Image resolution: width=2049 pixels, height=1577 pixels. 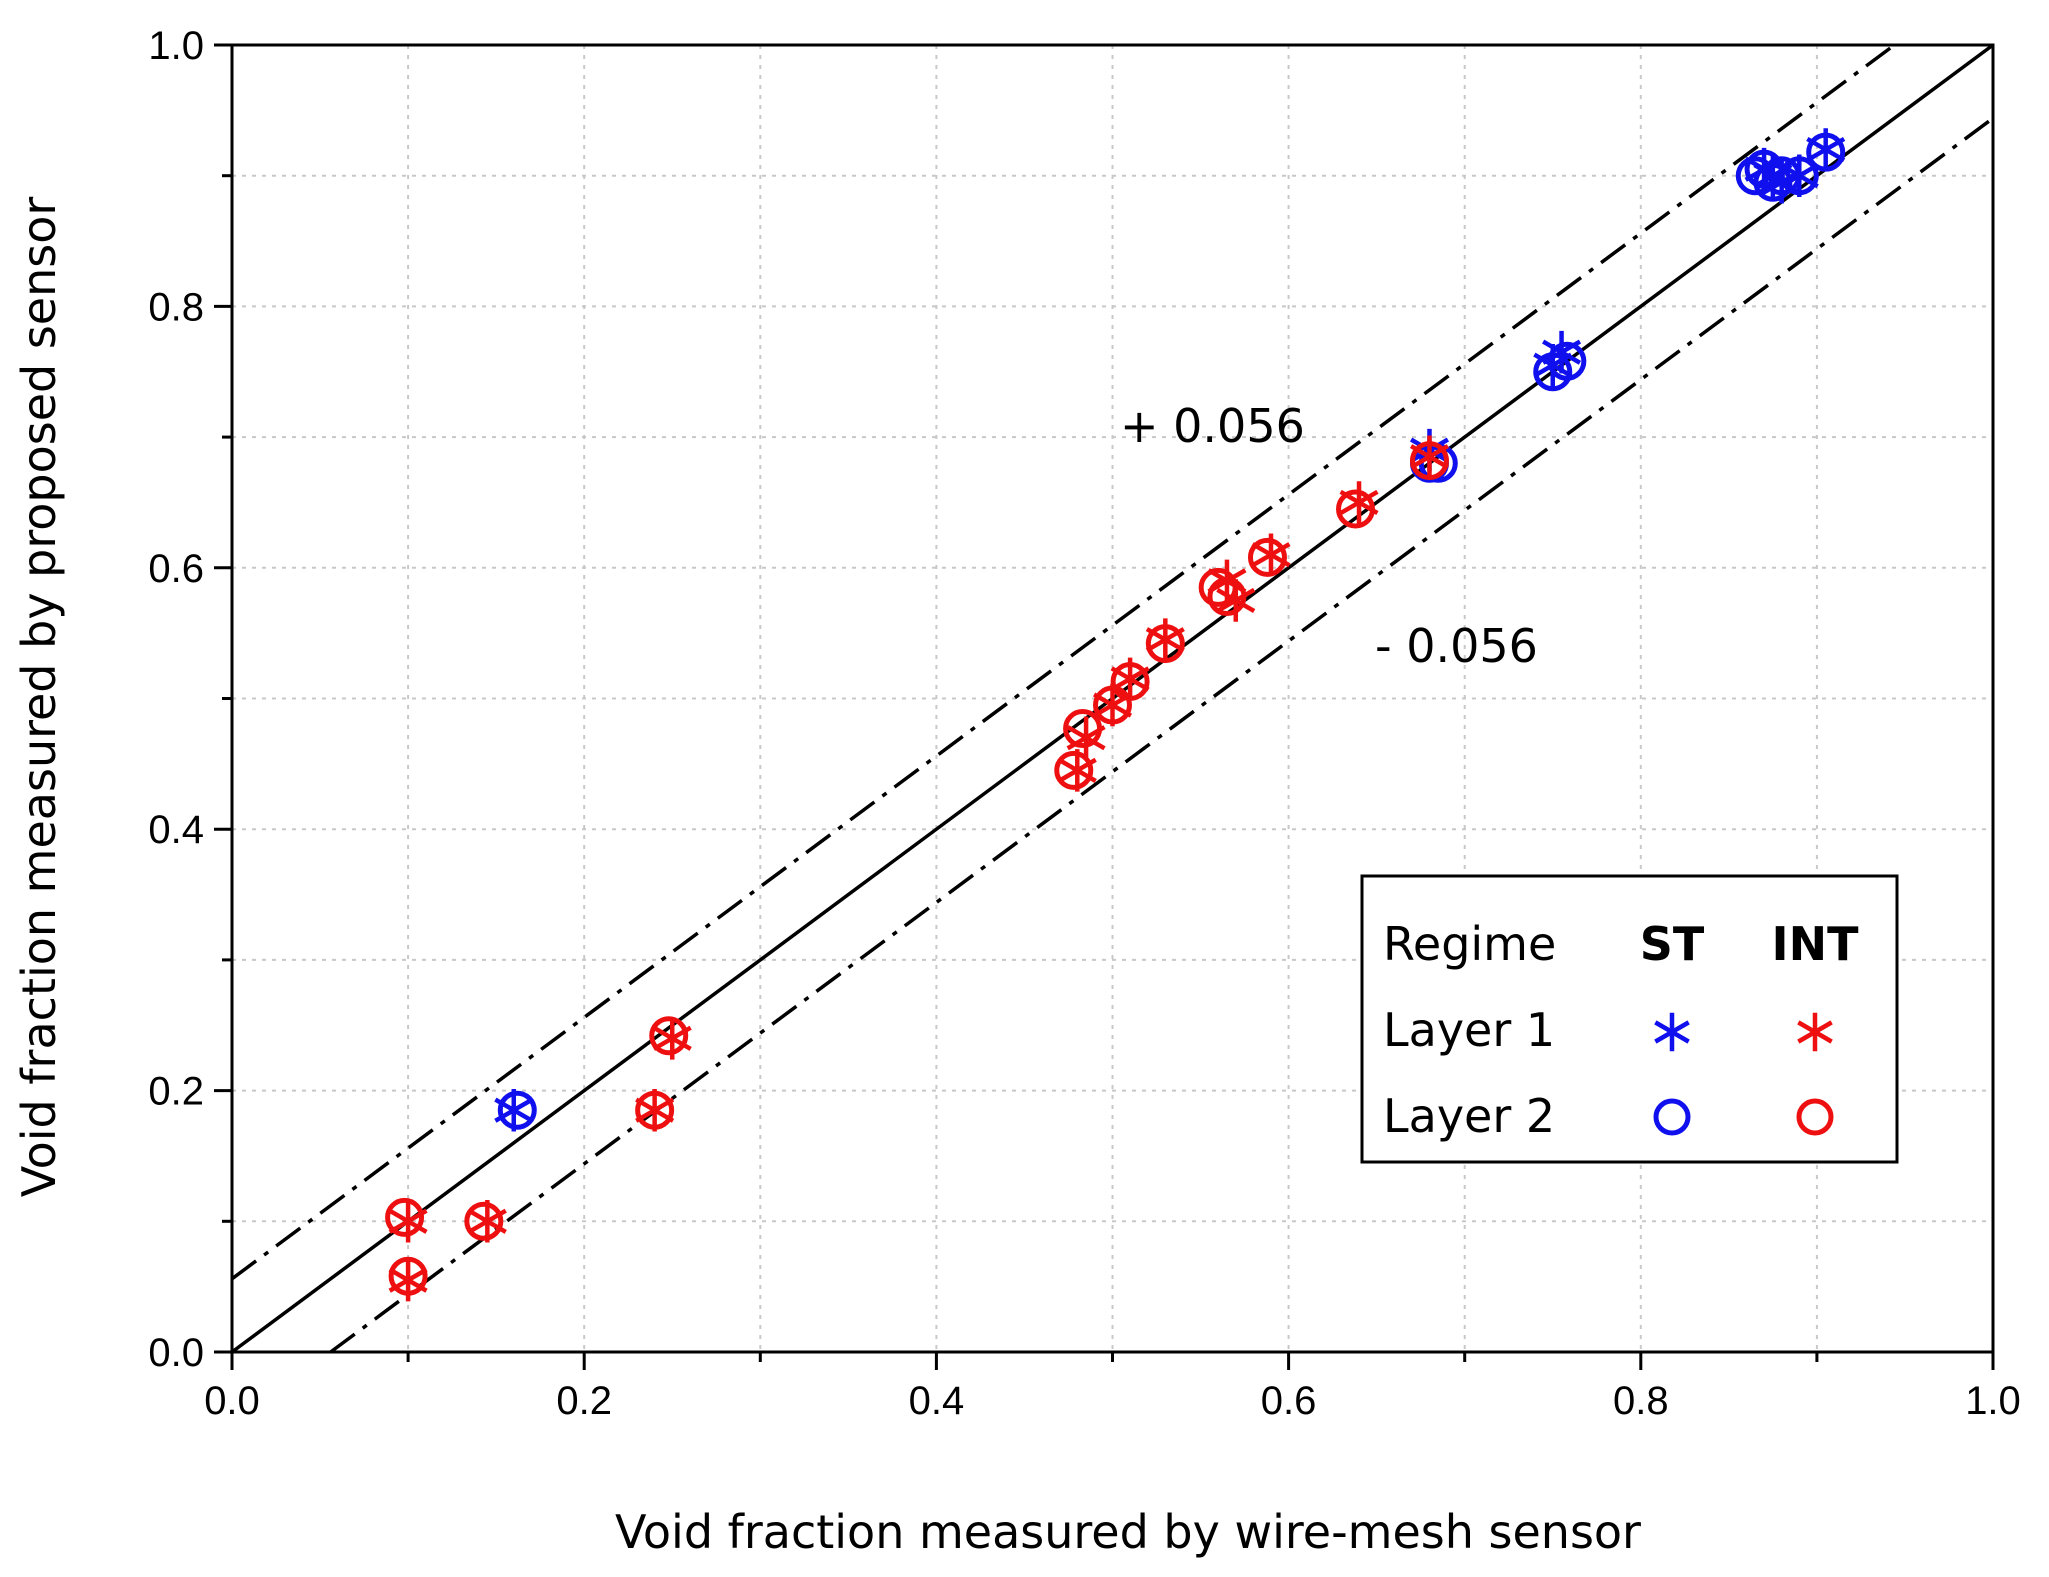 I want to click on legend-int-layer2-marker, so click(x=1815, y=1117).